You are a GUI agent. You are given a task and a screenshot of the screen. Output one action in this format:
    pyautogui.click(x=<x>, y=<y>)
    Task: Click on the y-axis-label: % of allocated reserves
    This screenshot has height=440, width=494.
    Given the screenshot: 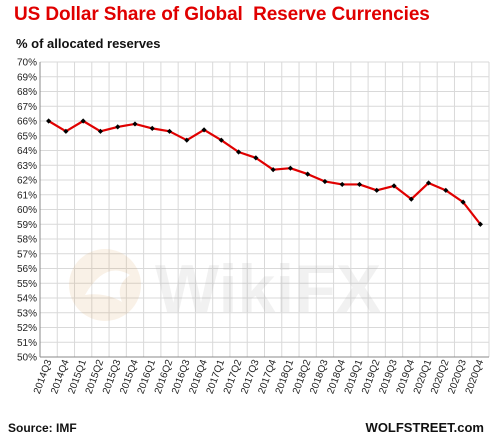 What is the action you would take?
    pyautogui.click(x=88, y=43)
    